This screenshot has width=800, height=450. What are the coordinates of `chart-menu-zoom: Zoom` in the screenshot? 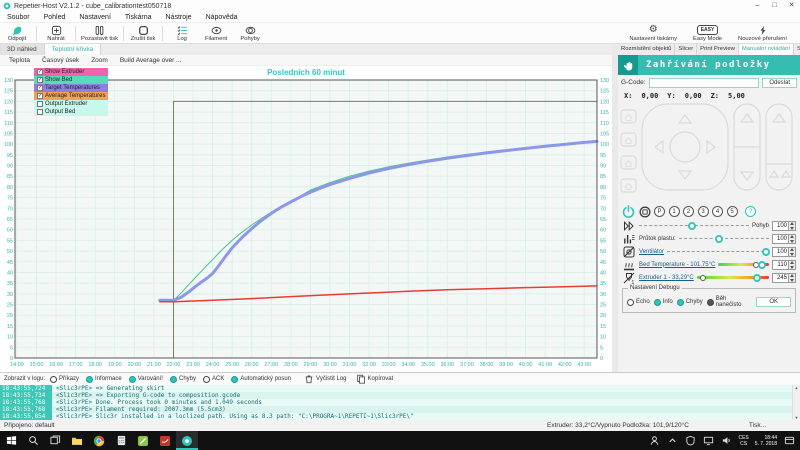 It's located at (99, 60).